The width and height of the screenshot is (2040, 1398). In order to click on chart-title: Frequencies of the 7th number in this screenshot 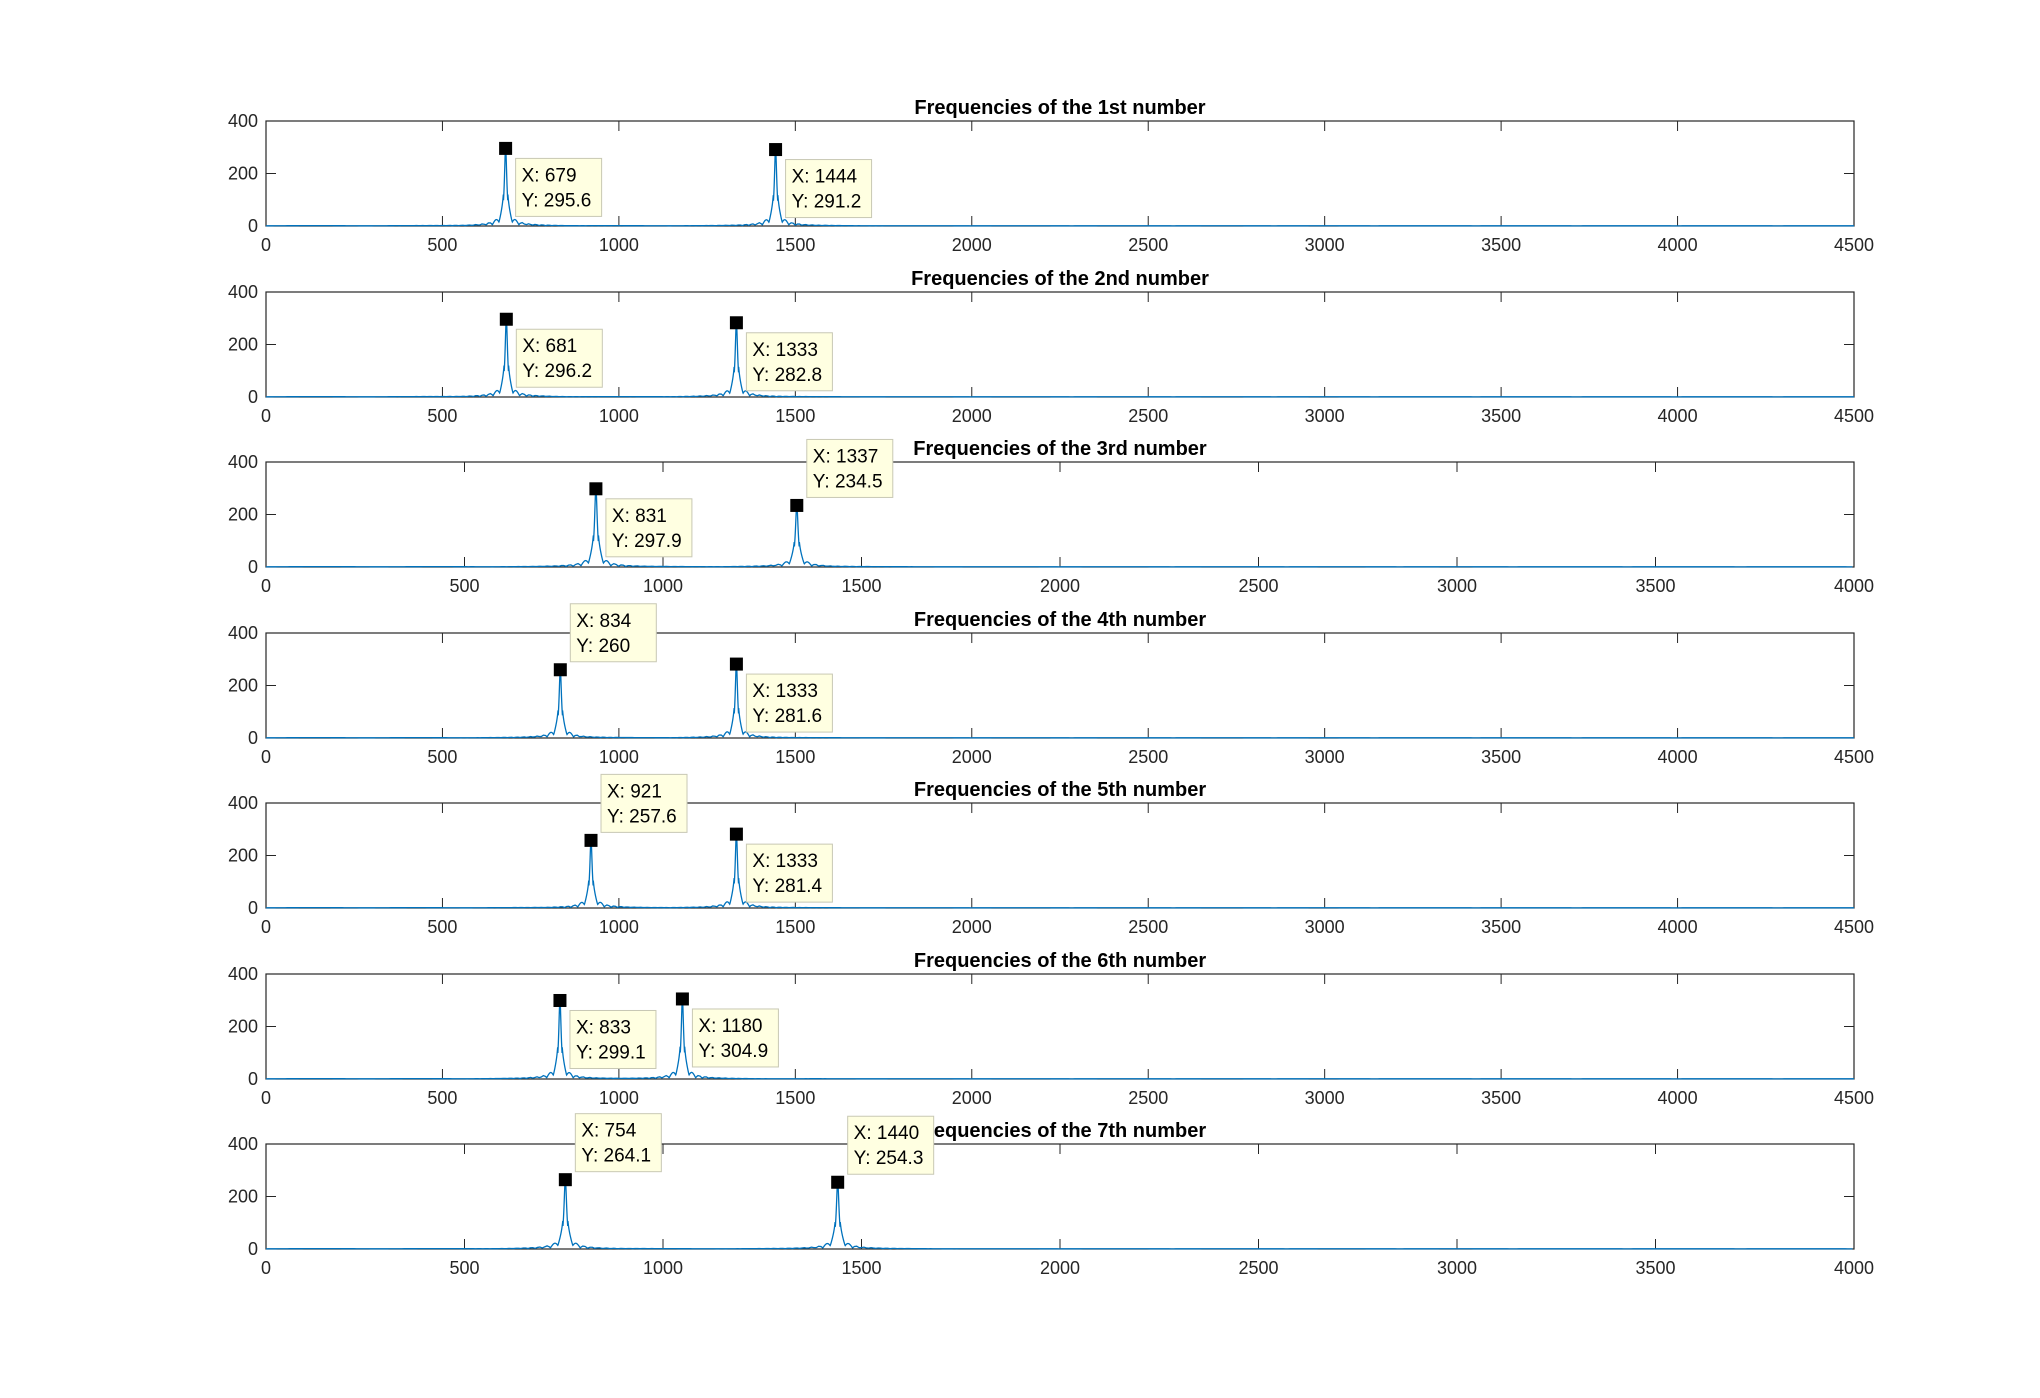, I will do `click(1060, 1131)`.